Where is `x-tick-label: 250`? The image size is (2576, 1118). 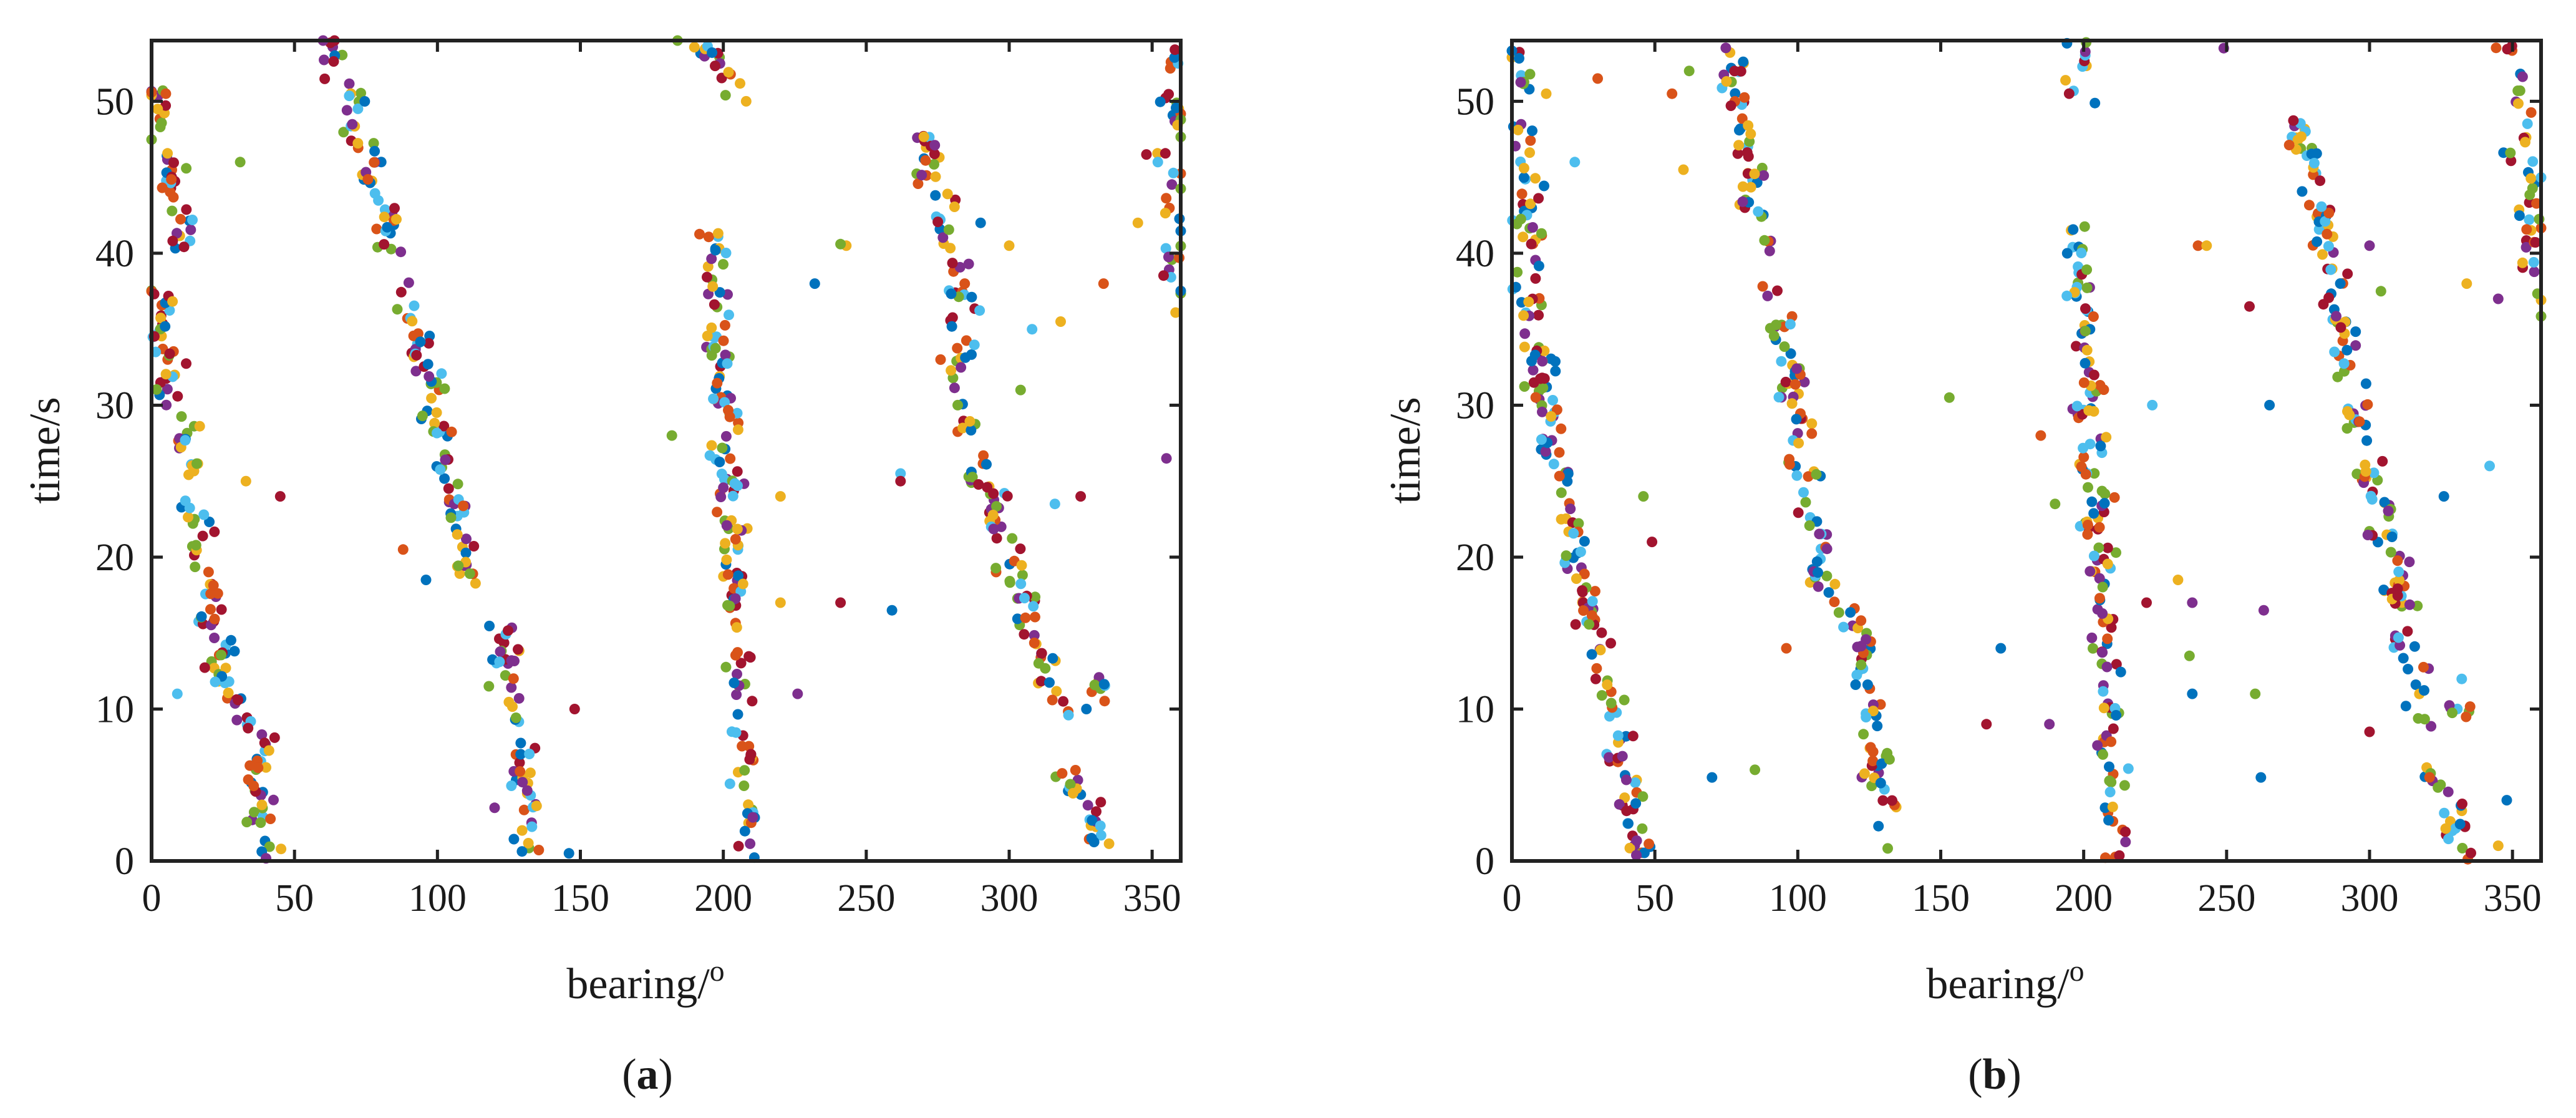 x-tick-label: 250 is located at coordinates (866, 899).